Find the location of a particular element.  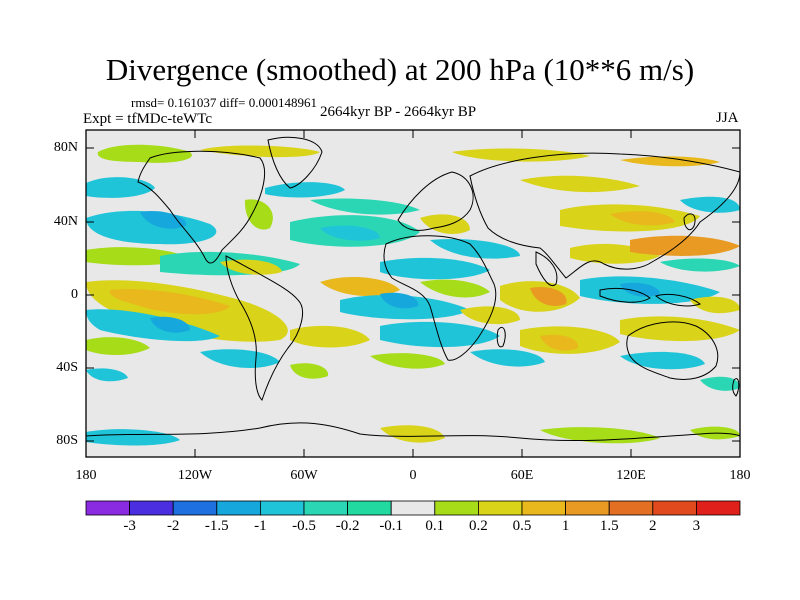

lon-label: 60E is located at coordinates (522, 475).